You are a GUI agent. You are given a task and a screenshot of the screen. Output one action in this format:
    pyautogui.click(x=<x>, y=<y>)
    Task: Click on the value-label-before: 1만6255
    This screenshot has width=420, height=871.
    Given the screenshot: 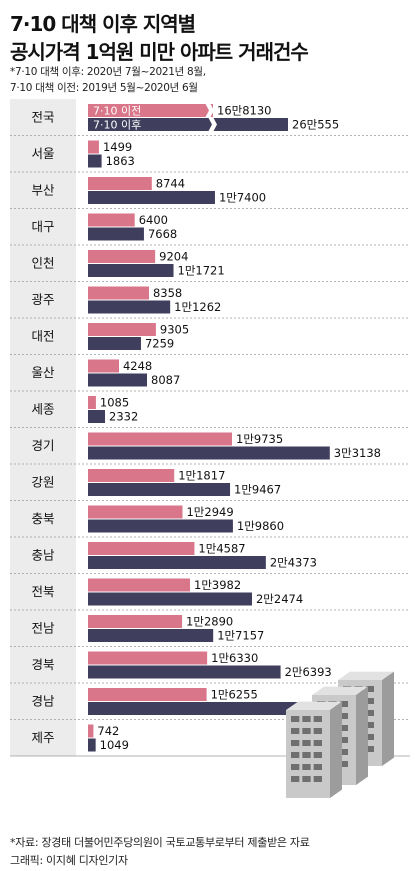 What is the action you would take?
    pyautogui.click(x=234, y=695)
    